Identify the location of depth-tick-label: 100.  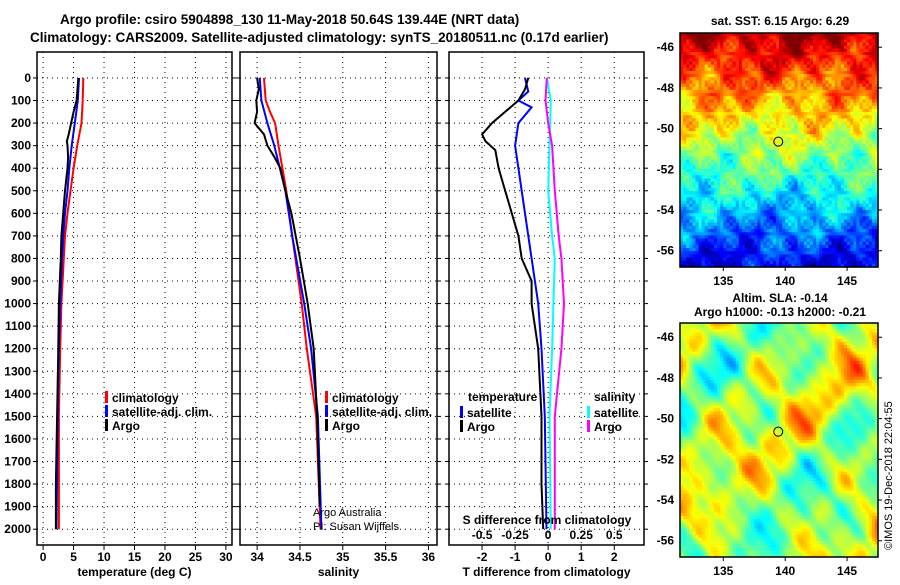
(21, 101).